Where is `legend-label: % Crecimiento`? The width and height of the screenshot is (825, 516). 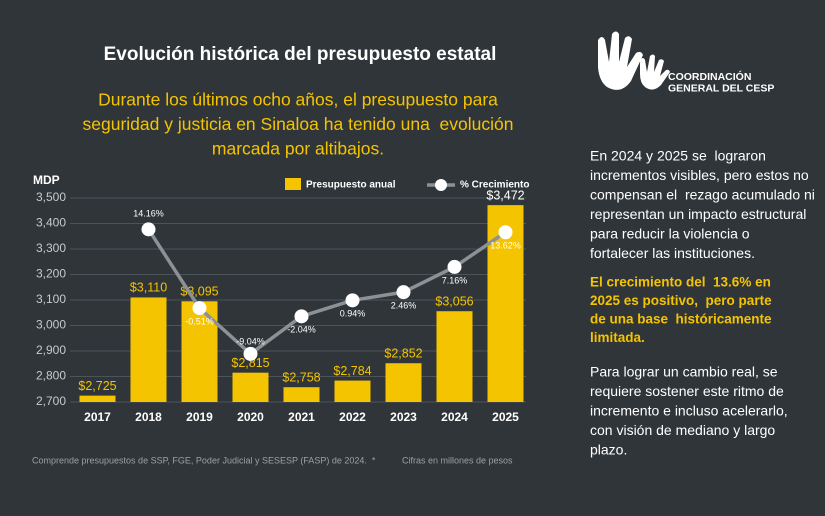 legend-label: % Crecimiento is located at coordinates (494, 185).